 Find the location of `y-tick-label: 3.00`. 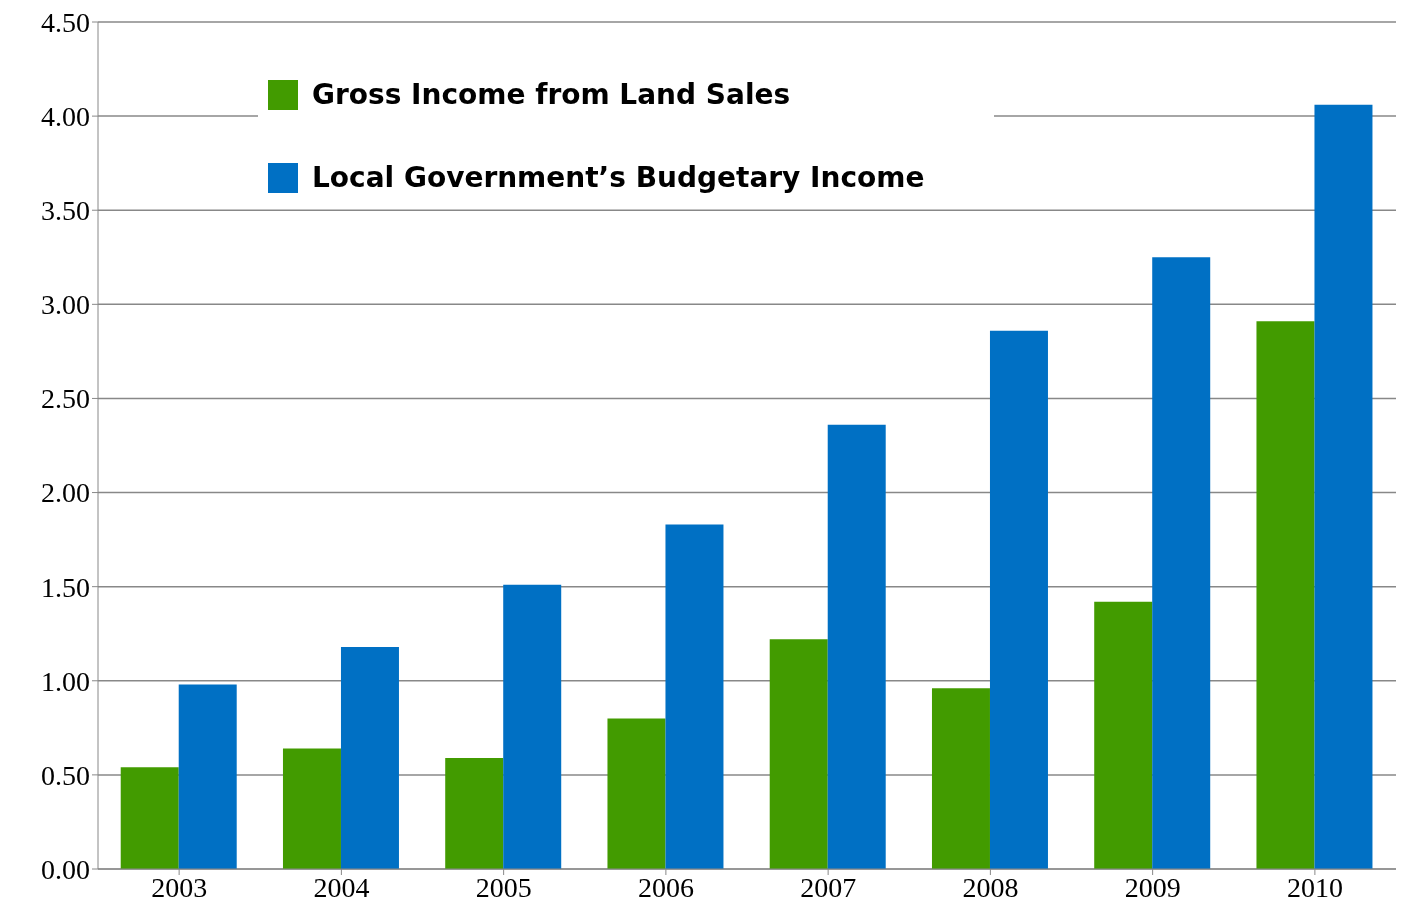

y-tick-label: 3.00 is located at coordinates (65, 305).